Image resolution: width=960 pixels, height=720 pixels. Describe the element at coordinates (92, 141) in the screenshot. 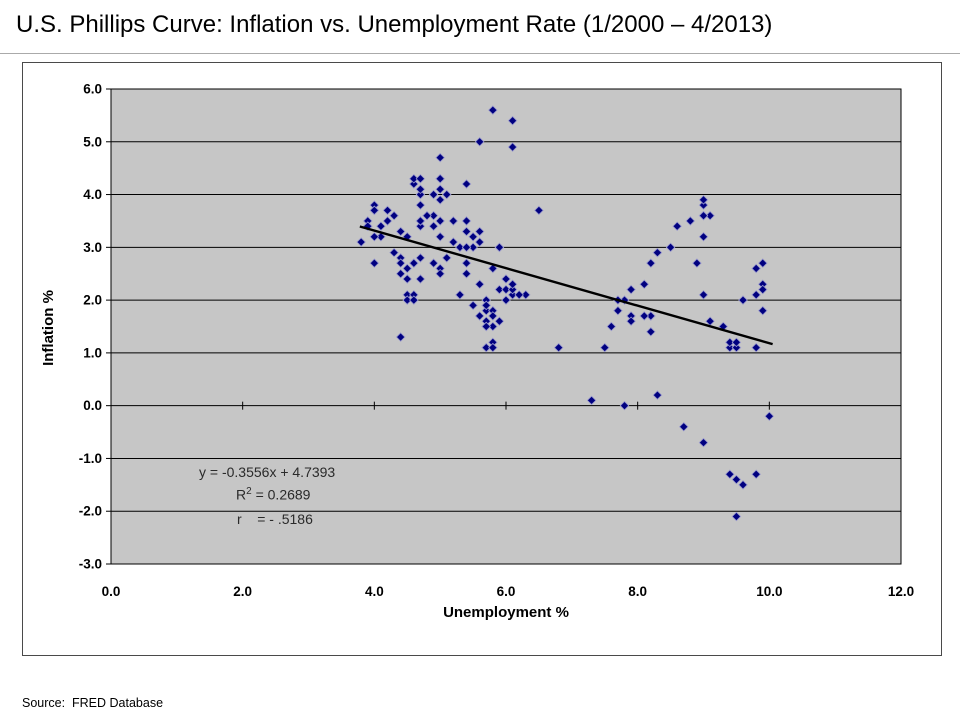

I see `y-tick-label: 5.0` at that location.